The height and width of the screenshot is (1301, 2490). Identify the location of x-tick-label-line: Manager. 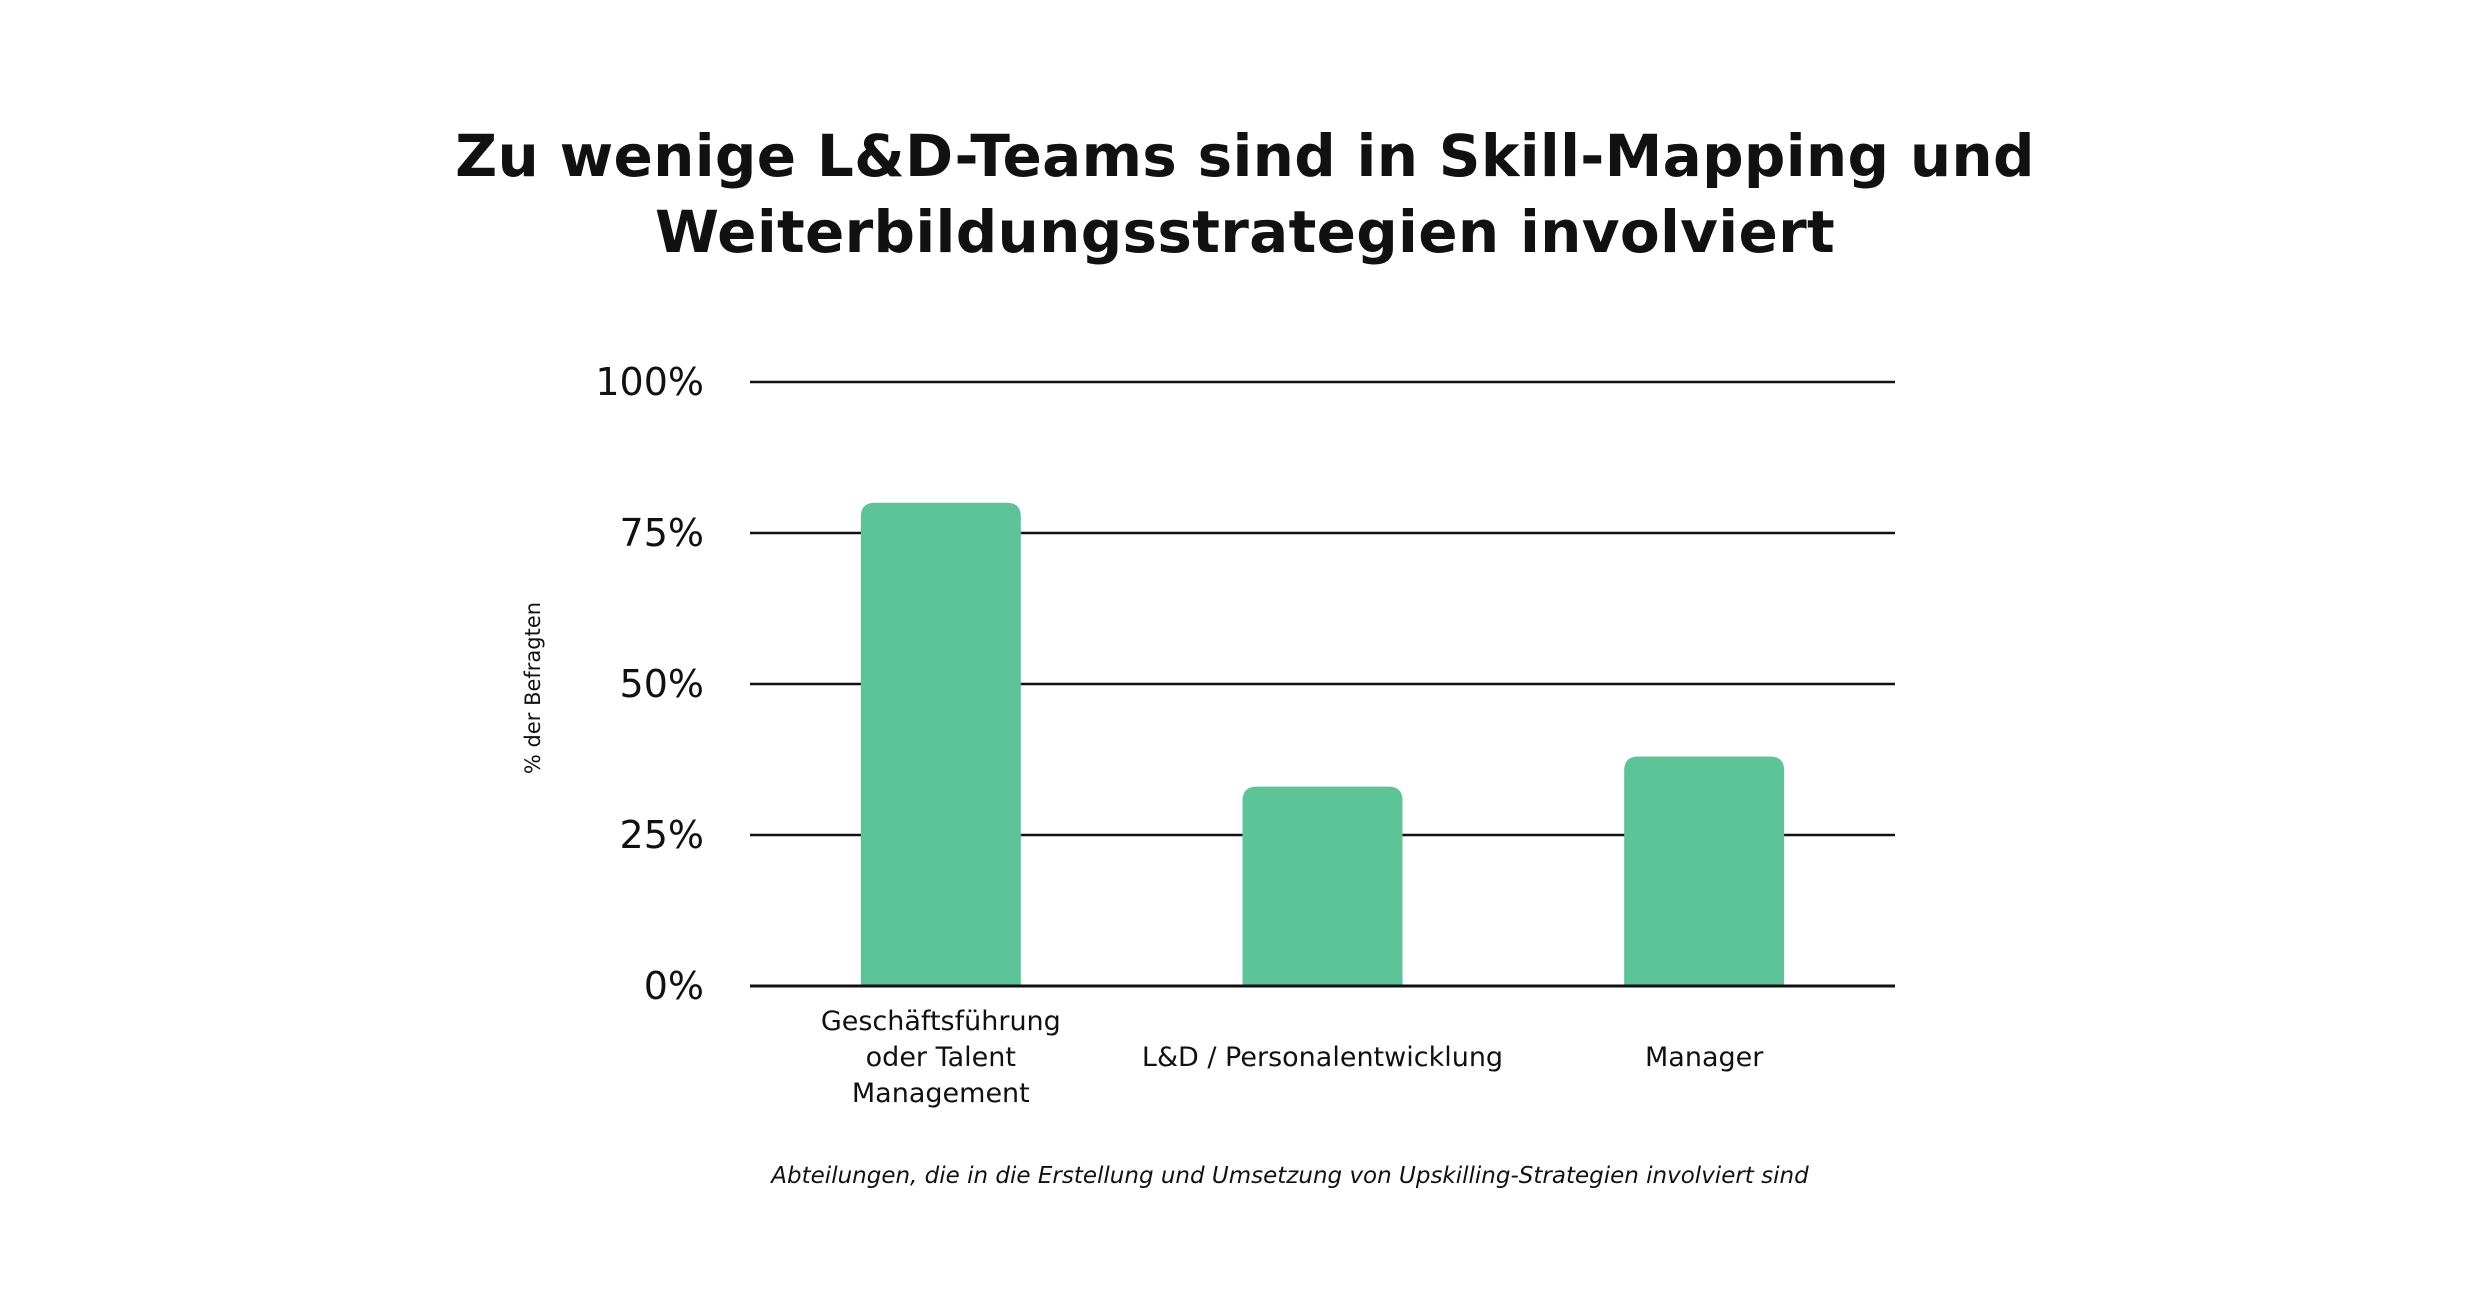
(1704, 1057).